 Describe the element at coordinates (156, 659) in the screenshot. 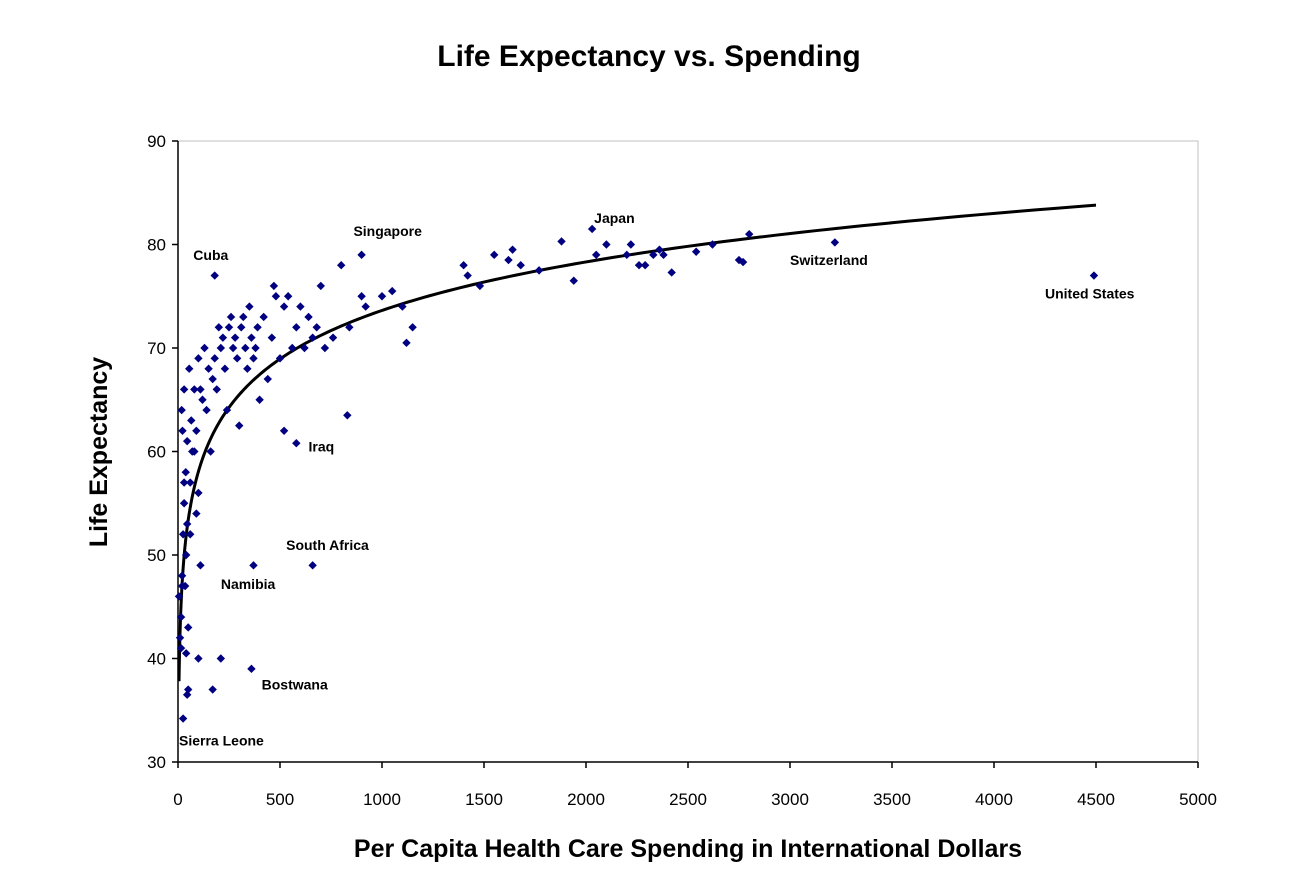

I see `y-tick-label: 40` at that location.